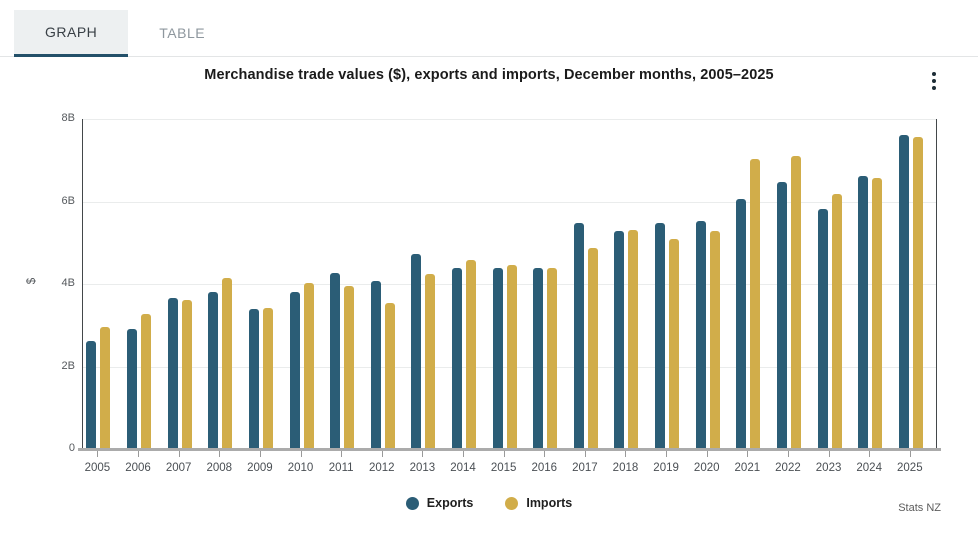  I want to click on bar-imports-2025, so click(917, 293).